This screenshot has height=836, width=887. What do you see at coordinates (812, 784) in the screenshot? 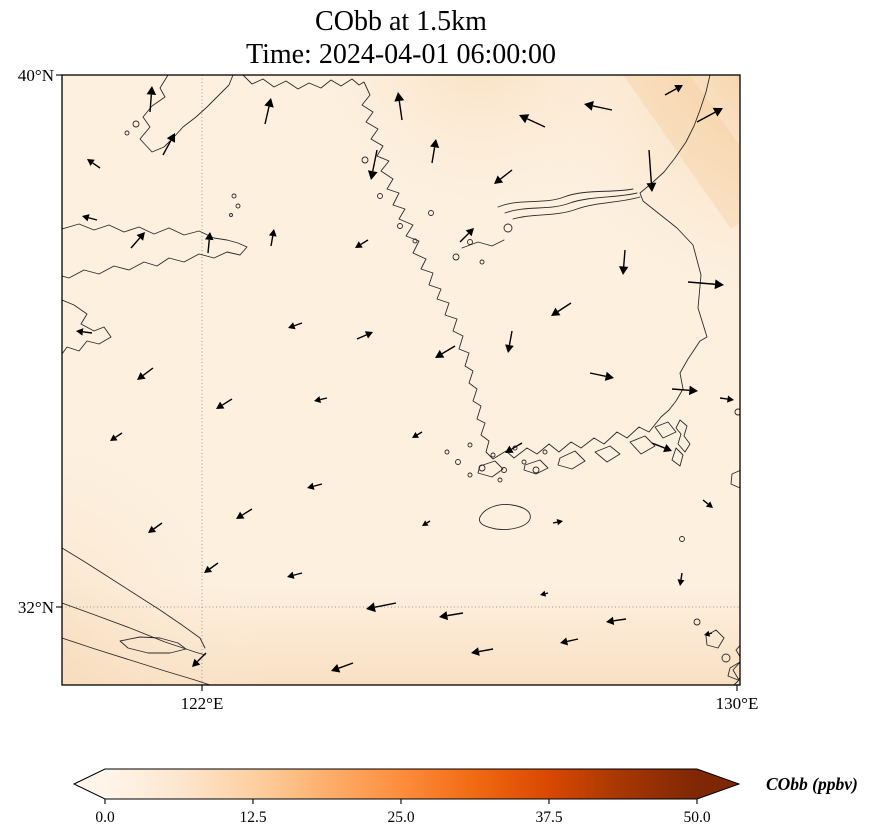
I see `colorbar-label: CObb (ppbv)` at bounding box center [812, 784].